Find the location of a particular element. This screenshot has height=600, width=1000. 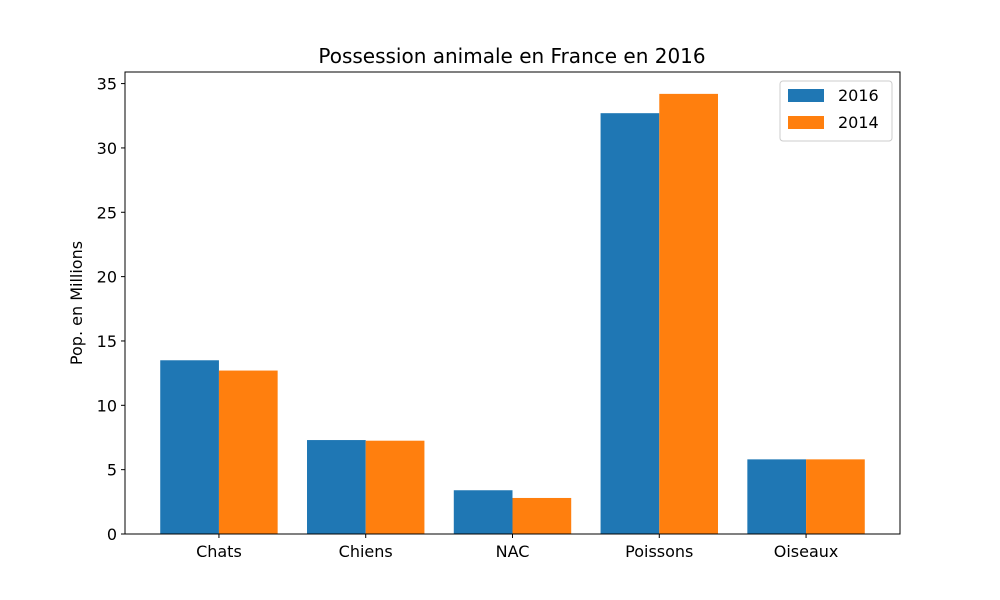

y-tick-label: 5 is located at coordinates (112, 470).